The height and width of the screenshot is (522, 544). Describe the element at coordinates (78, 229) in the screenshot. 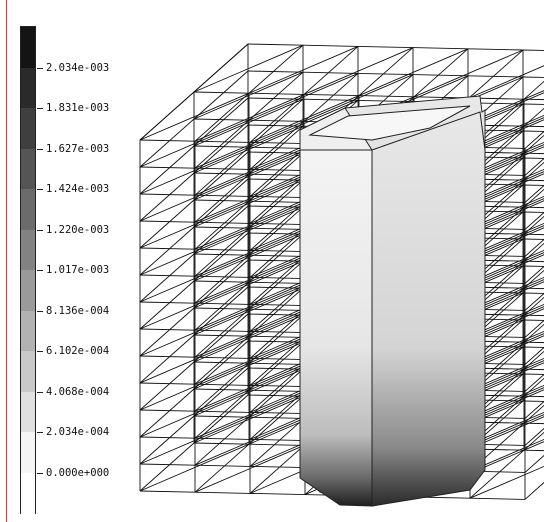

I see `legend-label: 1.220e-003` at that location.